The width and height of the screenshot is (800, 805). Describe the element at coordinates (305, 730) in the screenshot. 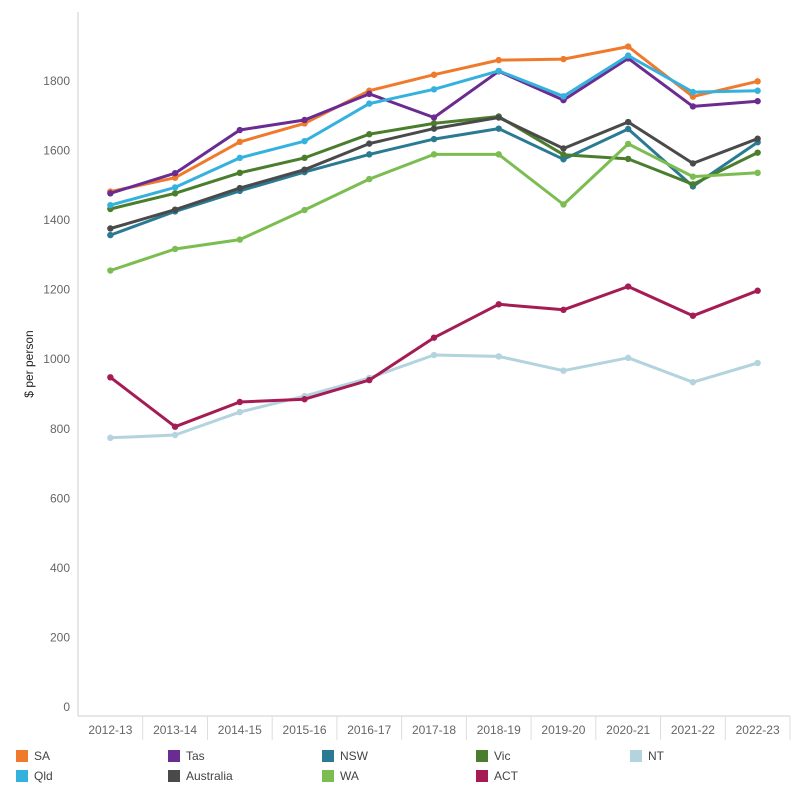

I see `x-tick-label: 2015-16` at that location.